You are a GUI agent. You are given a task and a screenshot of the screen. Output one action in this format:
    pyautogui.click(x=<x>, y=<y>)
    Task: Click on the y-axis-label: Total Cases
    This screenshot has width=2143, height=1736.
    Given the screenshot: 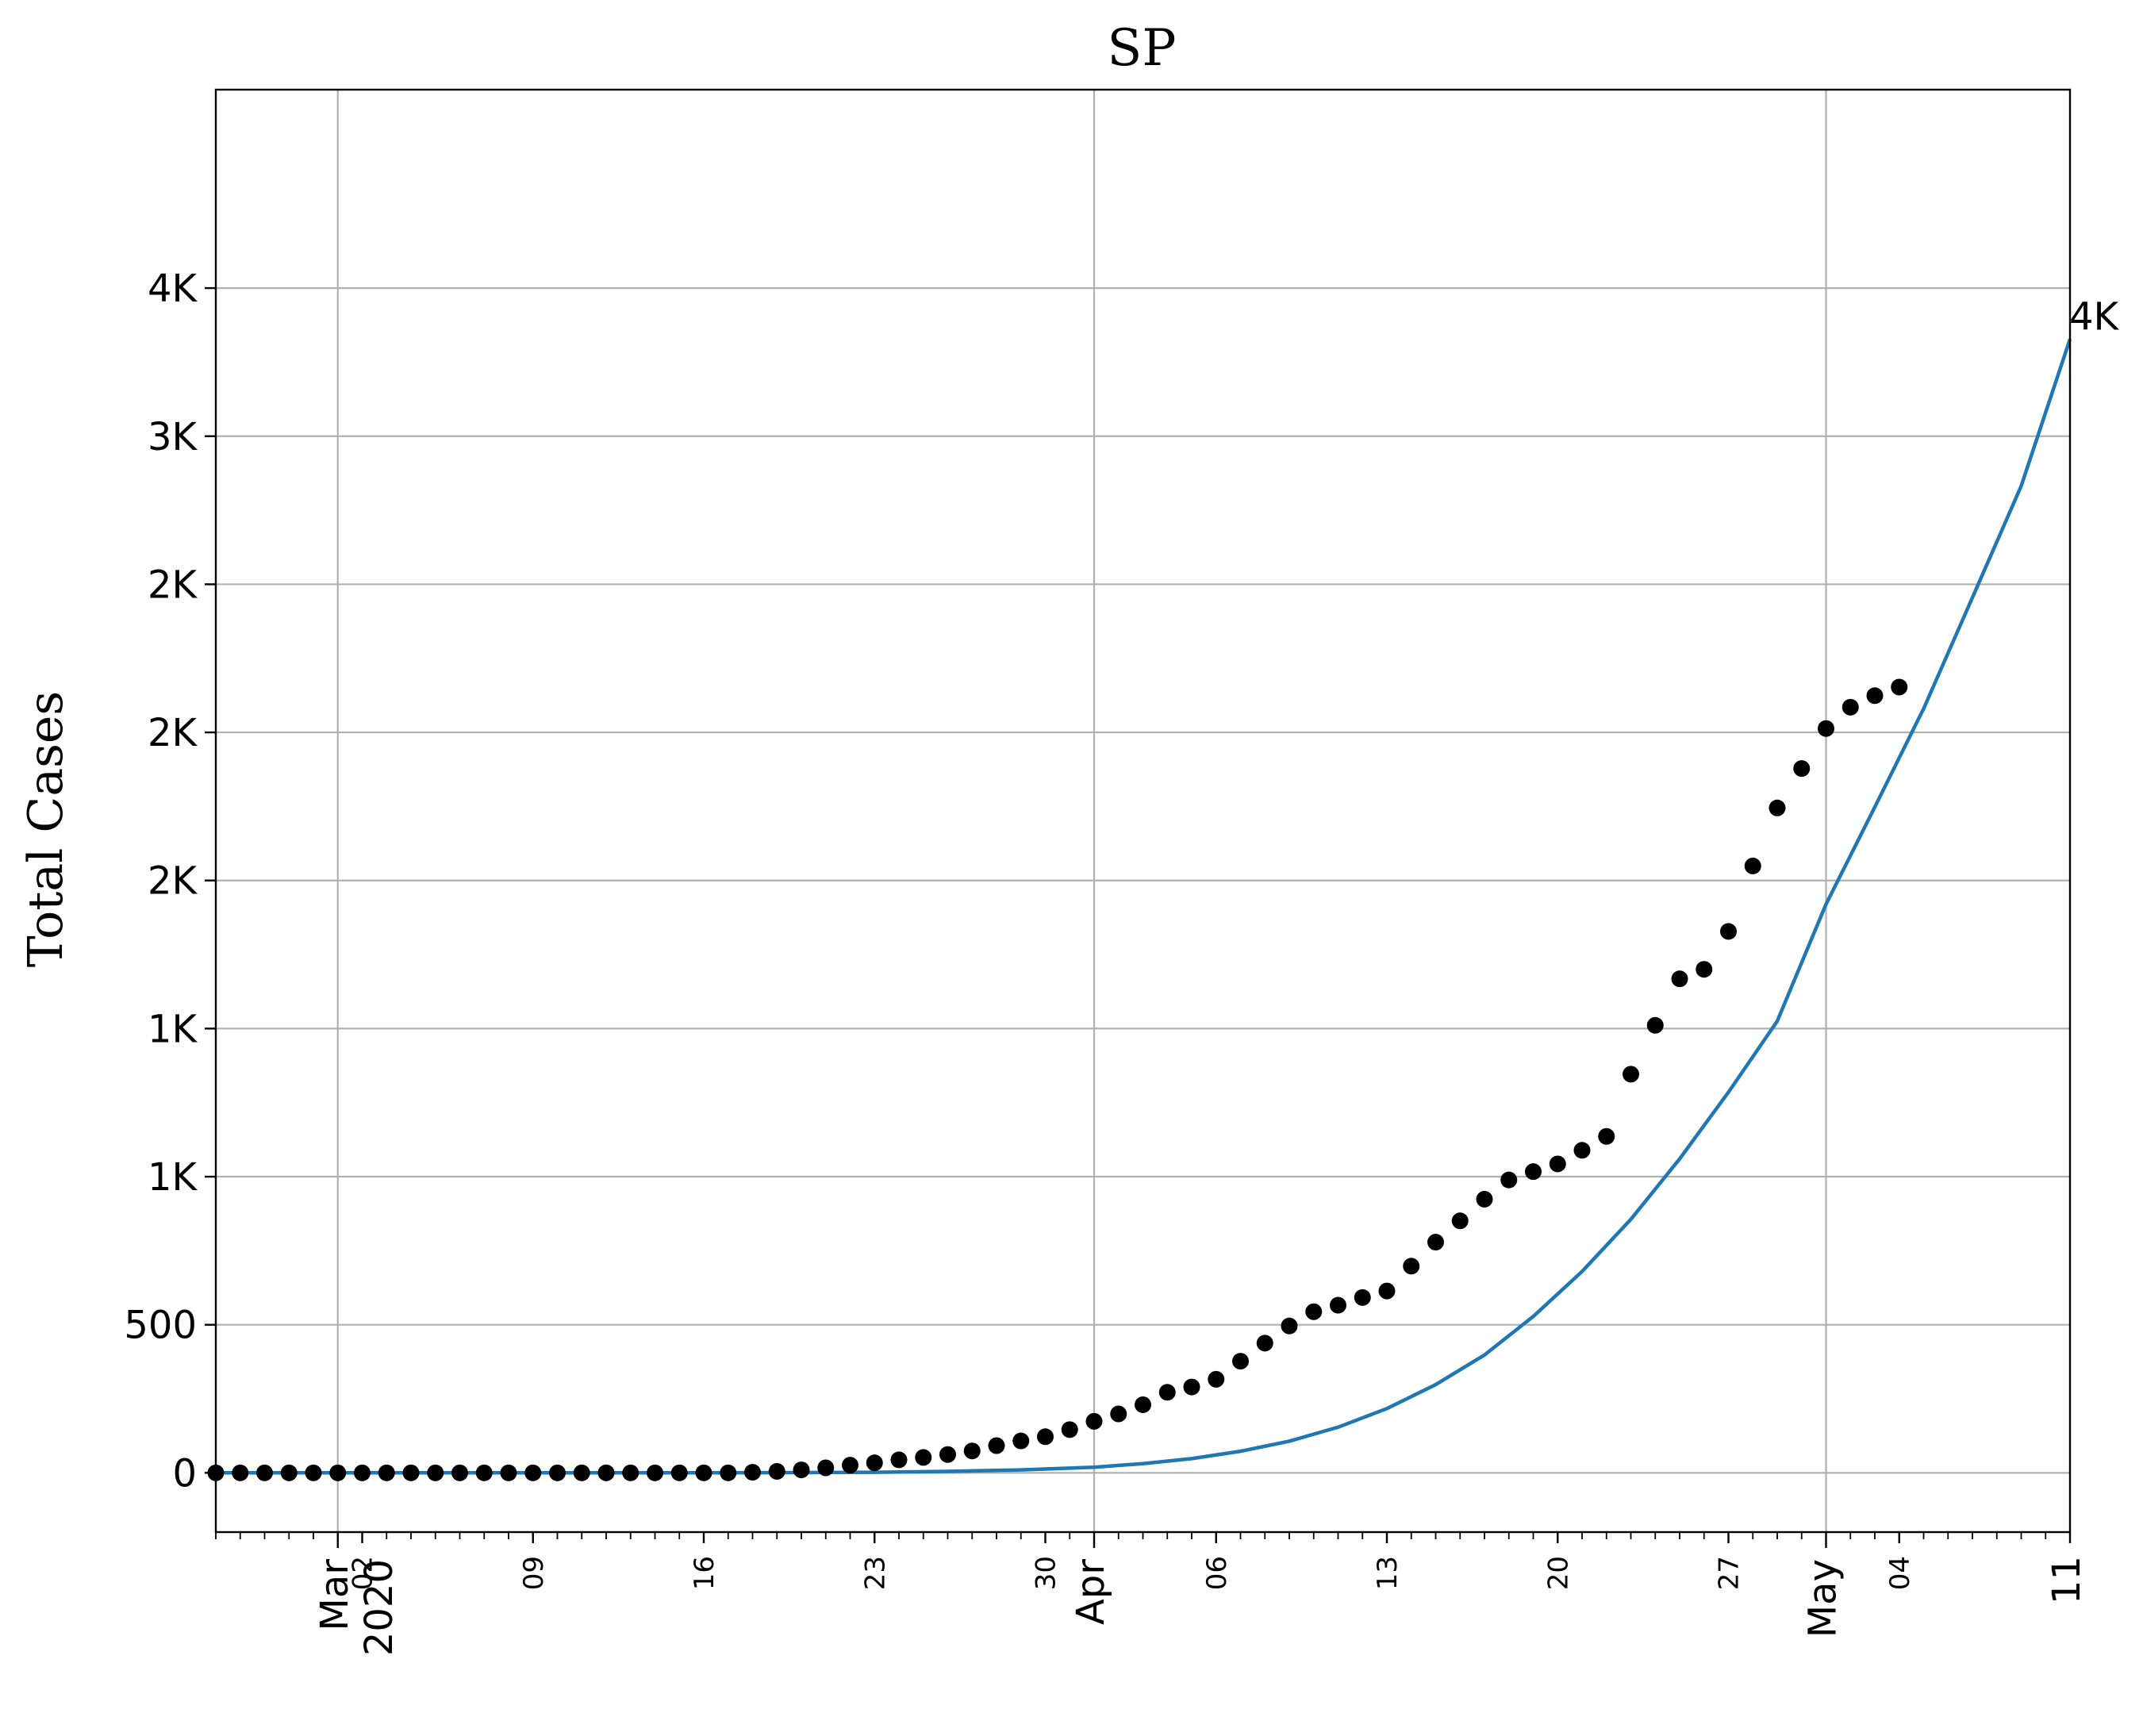 What is the action you would take?
    pyautogui.click(x=46, y=829)
    